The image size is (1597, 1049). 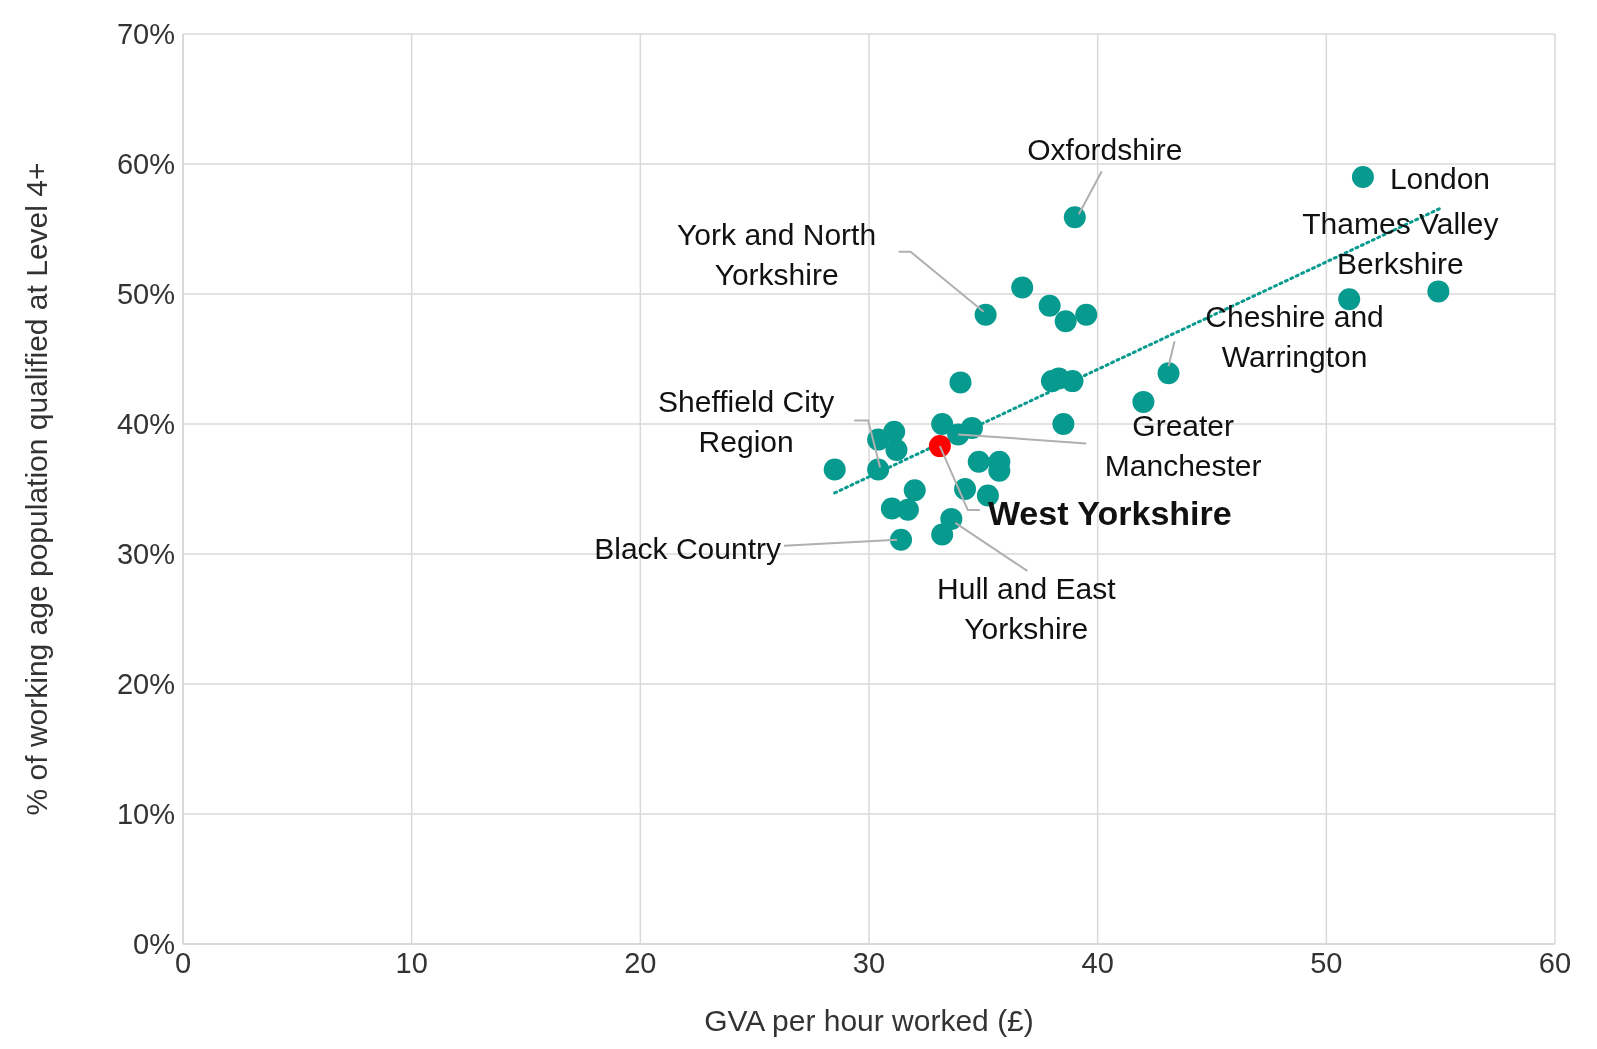 What do you see at coordinates (145, 294) in the screenshot?
I see `y-tick-label: 50%` at bounding box center [145, 294].